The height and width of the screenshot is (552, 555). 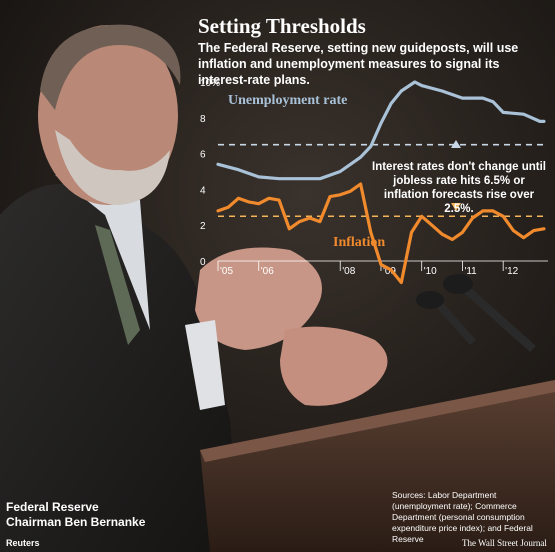 What do you see at coordinates (226, 271) in the screenshot?
I see `x-tick-label: '05` at bounding box center [226, 271].